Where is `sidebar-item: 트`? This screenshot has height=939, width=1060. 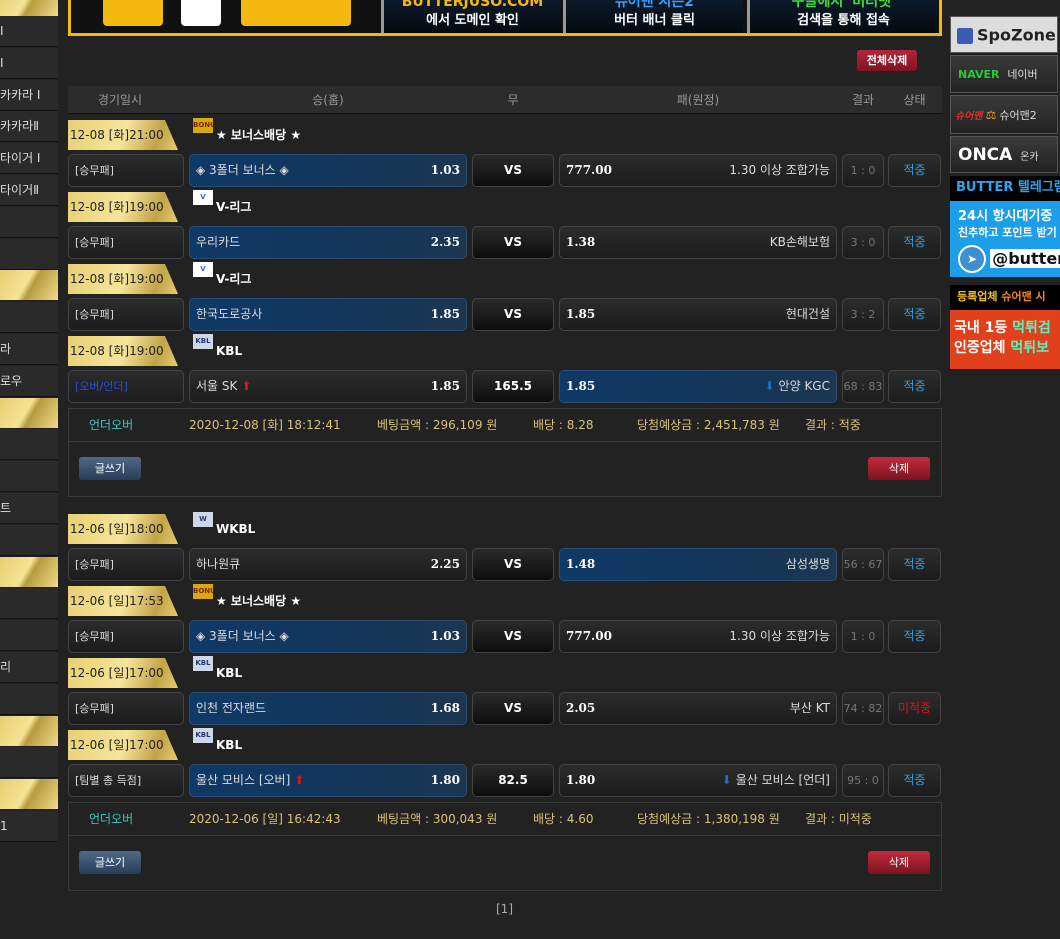
sidebar-item: 트 is located at coordinates (29, 508).